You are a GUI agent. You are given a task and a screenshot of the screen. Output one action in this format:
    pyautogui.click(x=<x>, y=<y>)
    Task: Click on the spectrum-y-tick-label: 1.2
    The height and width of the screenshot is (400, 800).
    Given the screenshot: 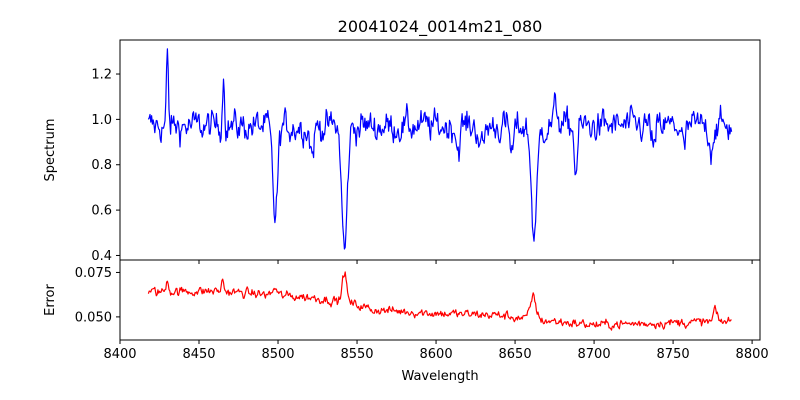 What is the action you would take?
    pyautogui.click(x=101, y=75)
    